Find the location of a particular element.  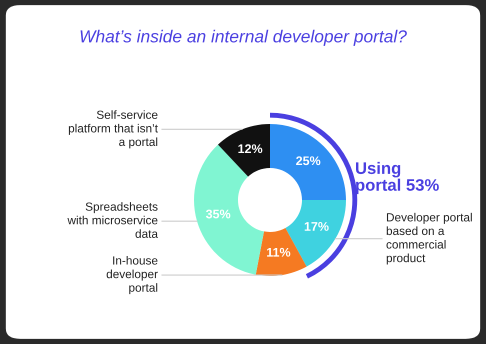

data-label: 17% is located at coordinates (316, 226).